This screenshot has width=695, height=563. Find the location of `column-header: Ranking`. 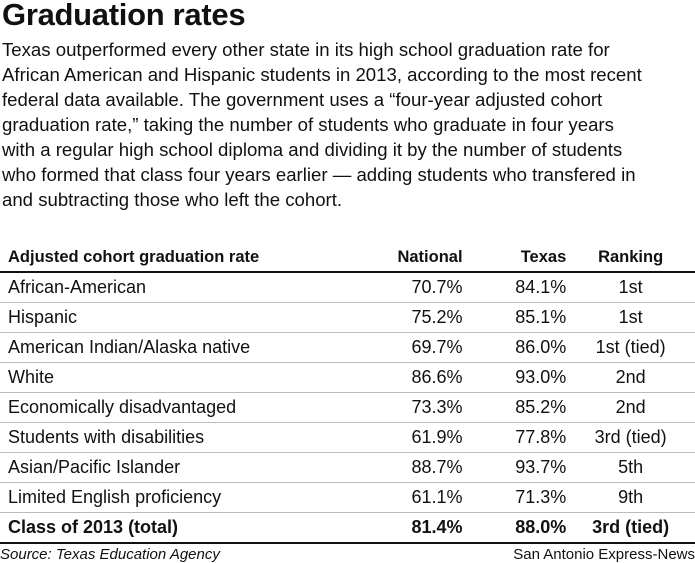

column-header: Ranking is located at coordinates (630, 258).